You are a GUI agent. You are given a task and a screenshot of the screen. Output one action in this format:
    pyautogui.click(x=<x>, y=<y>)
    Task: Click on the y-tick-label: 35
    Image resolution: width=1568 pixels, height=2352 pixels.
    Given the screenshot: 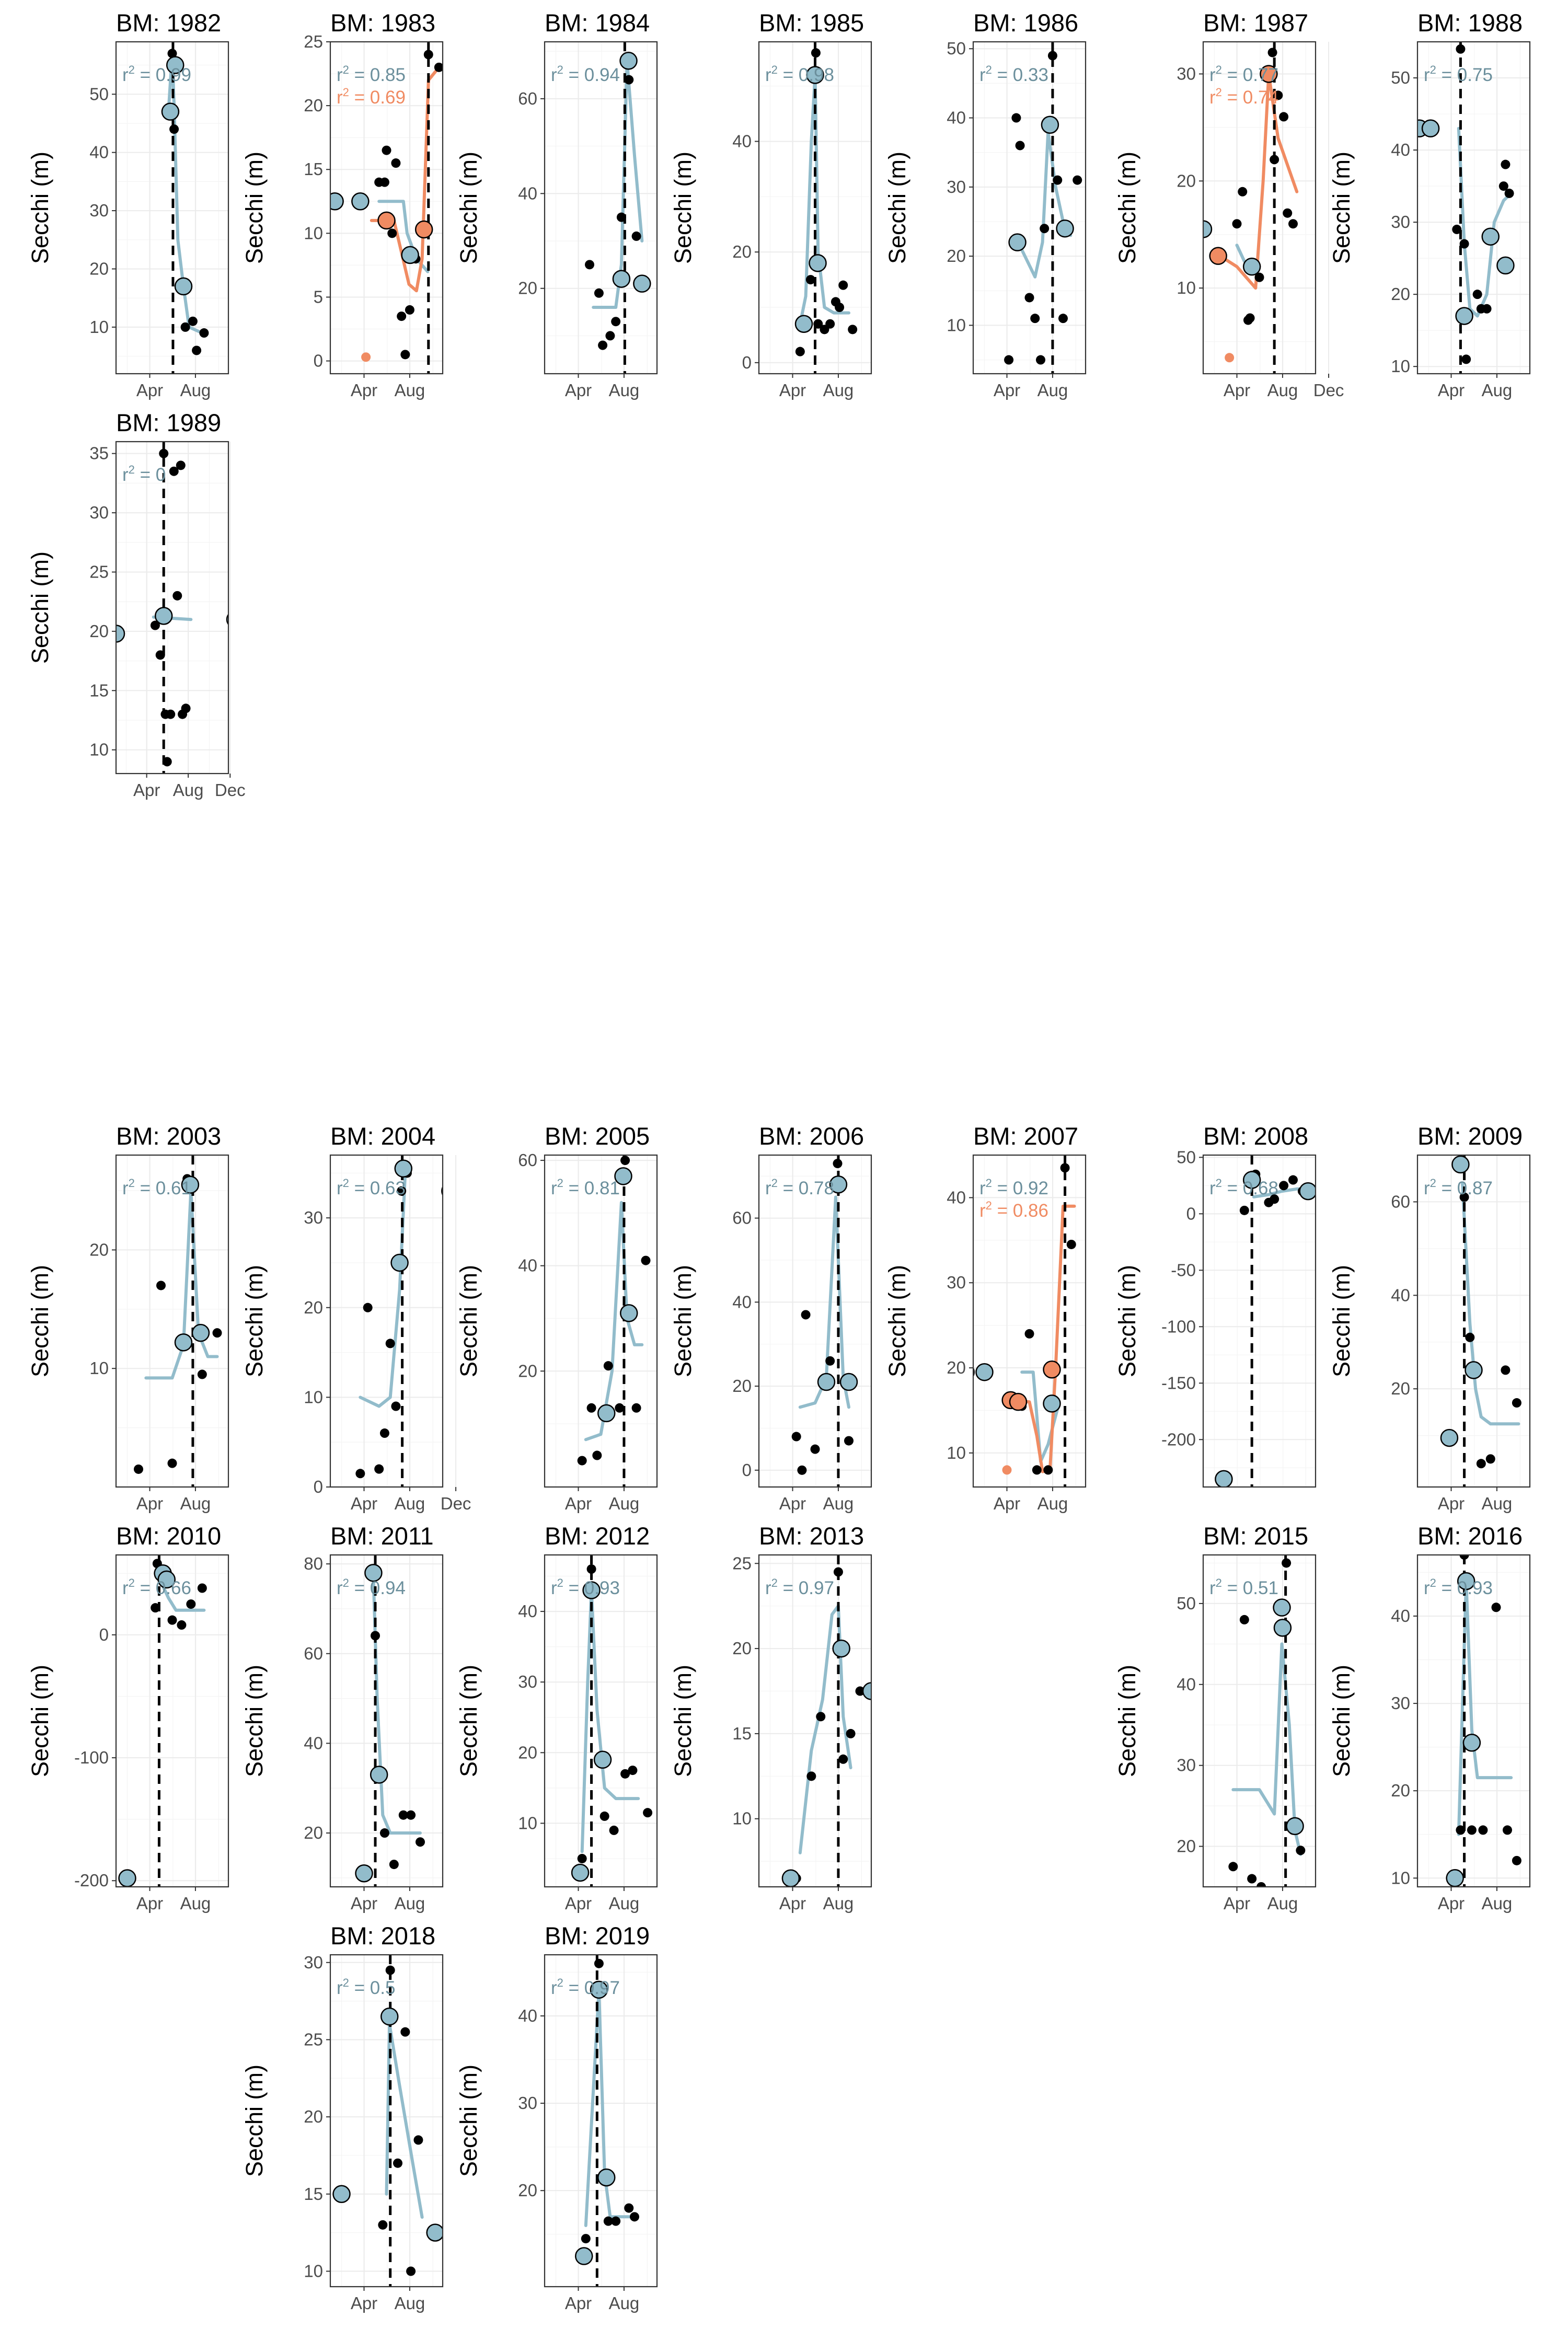 What is the action you would take?
    pyautogui.click(x=99, y=453)
    